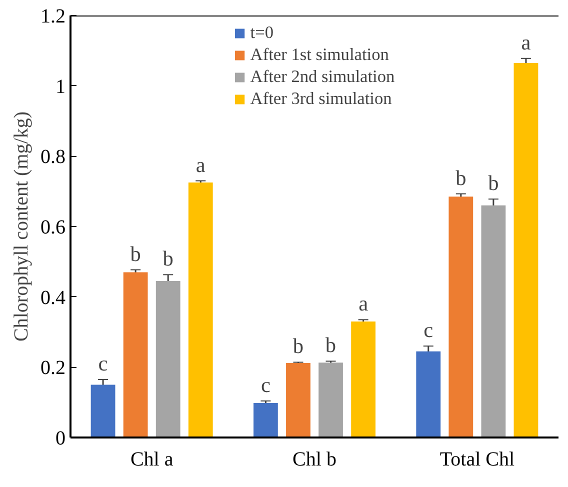 This screenshot has width=568, height=487. What do you see at coordinates (477, 459) in the screenshot?
I see `x-tick-label: Total Chl` at bounding box center [477, 459].